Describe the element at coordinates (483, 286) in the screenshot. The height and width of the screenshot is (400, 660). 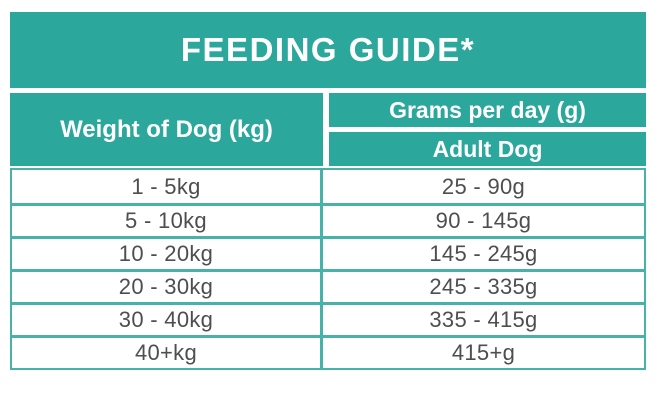
I see `grams-cell: 245 - 335g` at that location.